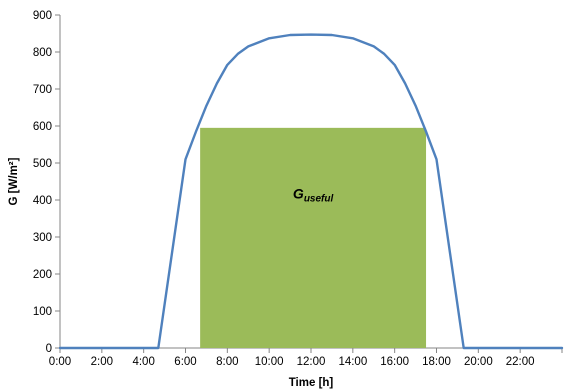  What do you see at coordinates (436, 362) in the screenshot?
I see `x-tick-label: 18:00` at bounding box center [436, 362].